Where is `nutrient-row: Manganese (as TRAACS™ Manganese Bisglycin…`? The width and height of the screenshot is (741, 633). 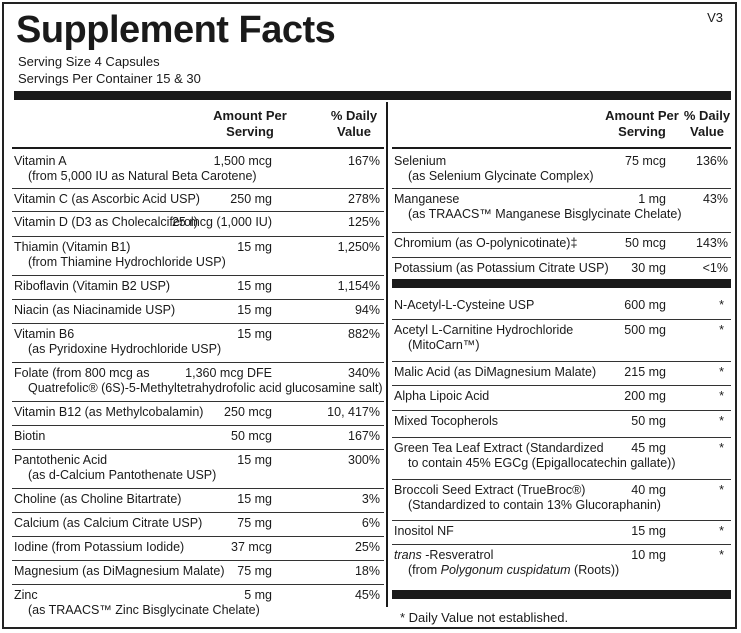
nutrient-row: Manganese (as TRAACS™ Manganese Bisglycin… is located at coordinates (561, 207).